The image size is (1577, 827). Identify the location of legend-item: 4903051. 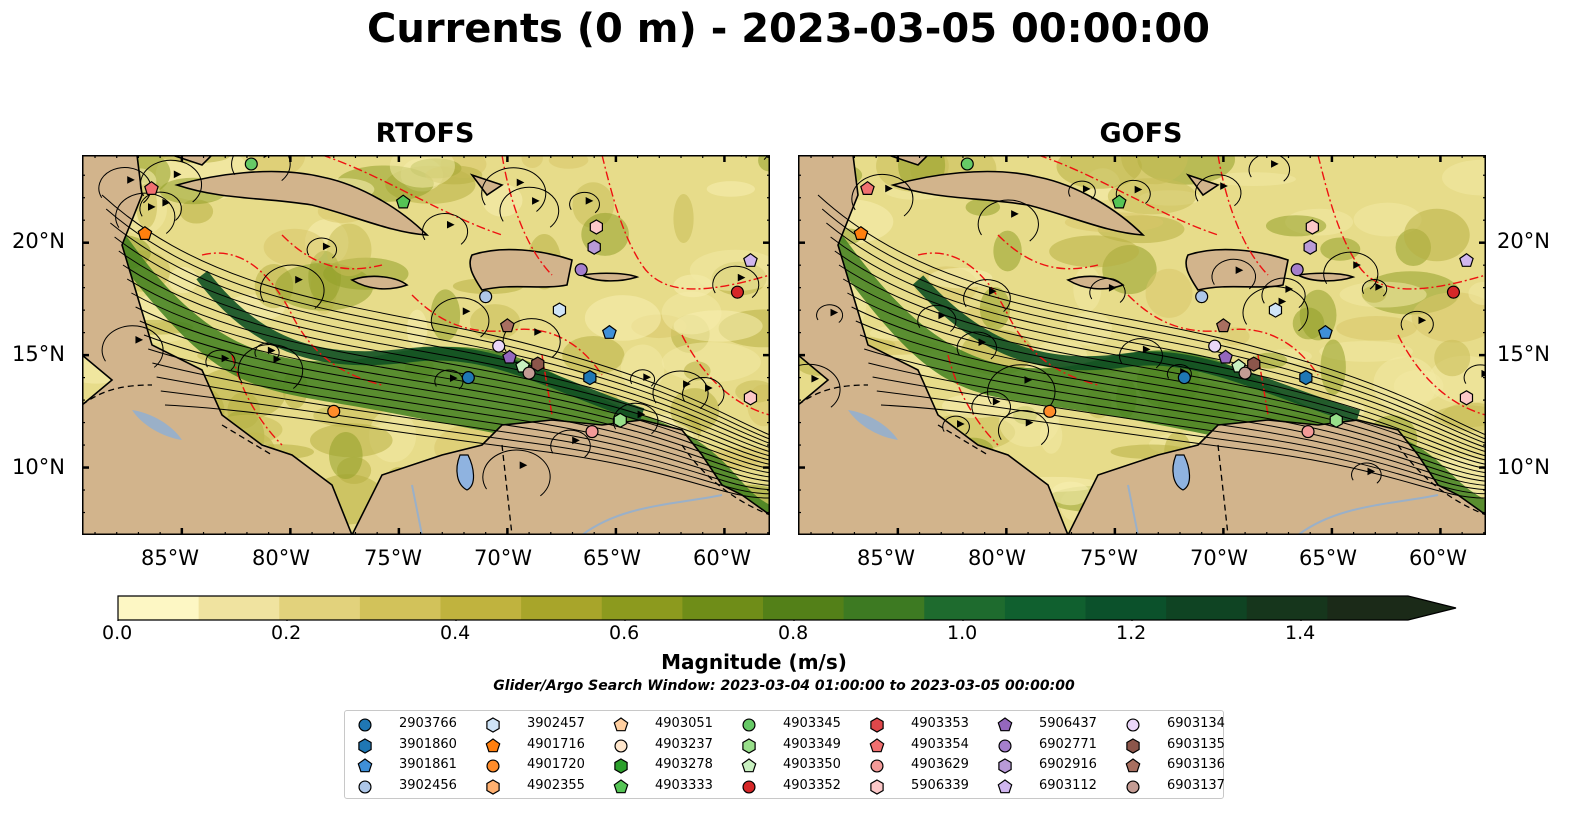
(671, 724).